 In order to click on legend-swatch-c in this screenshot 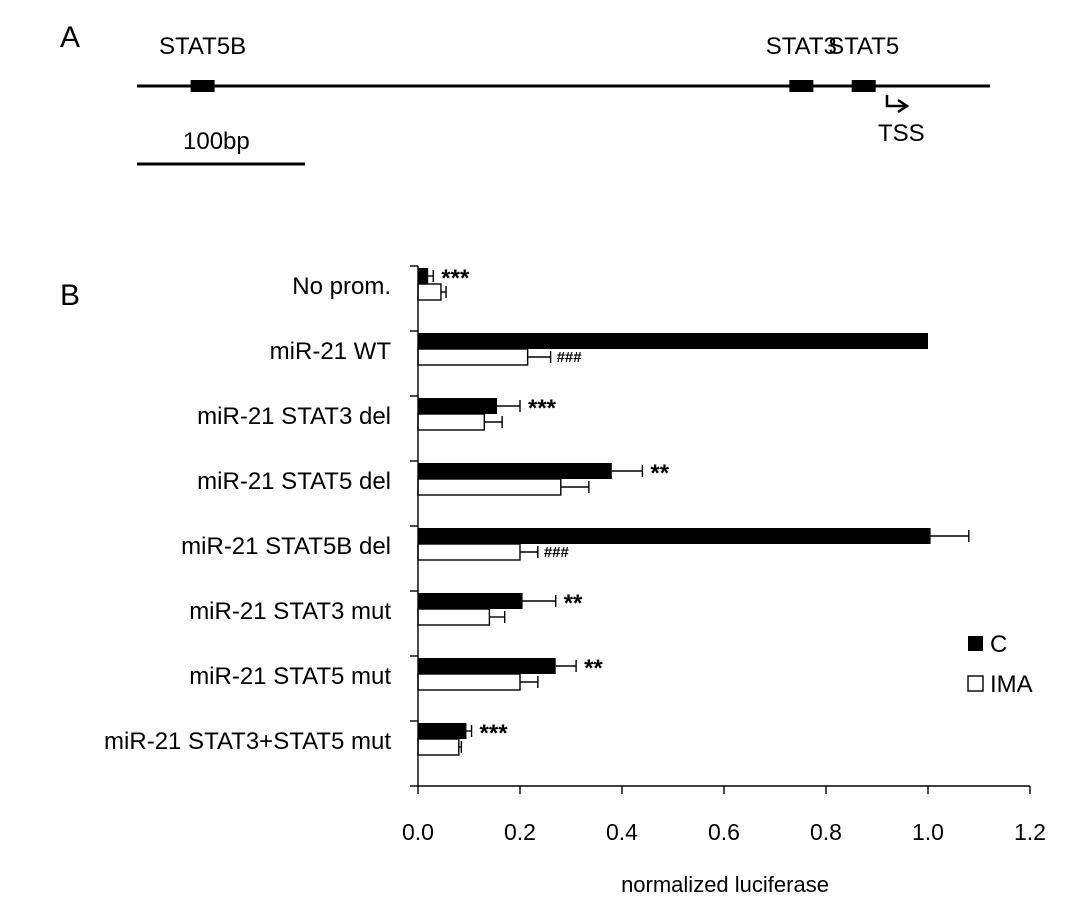, I will do `click(975, 643)`.